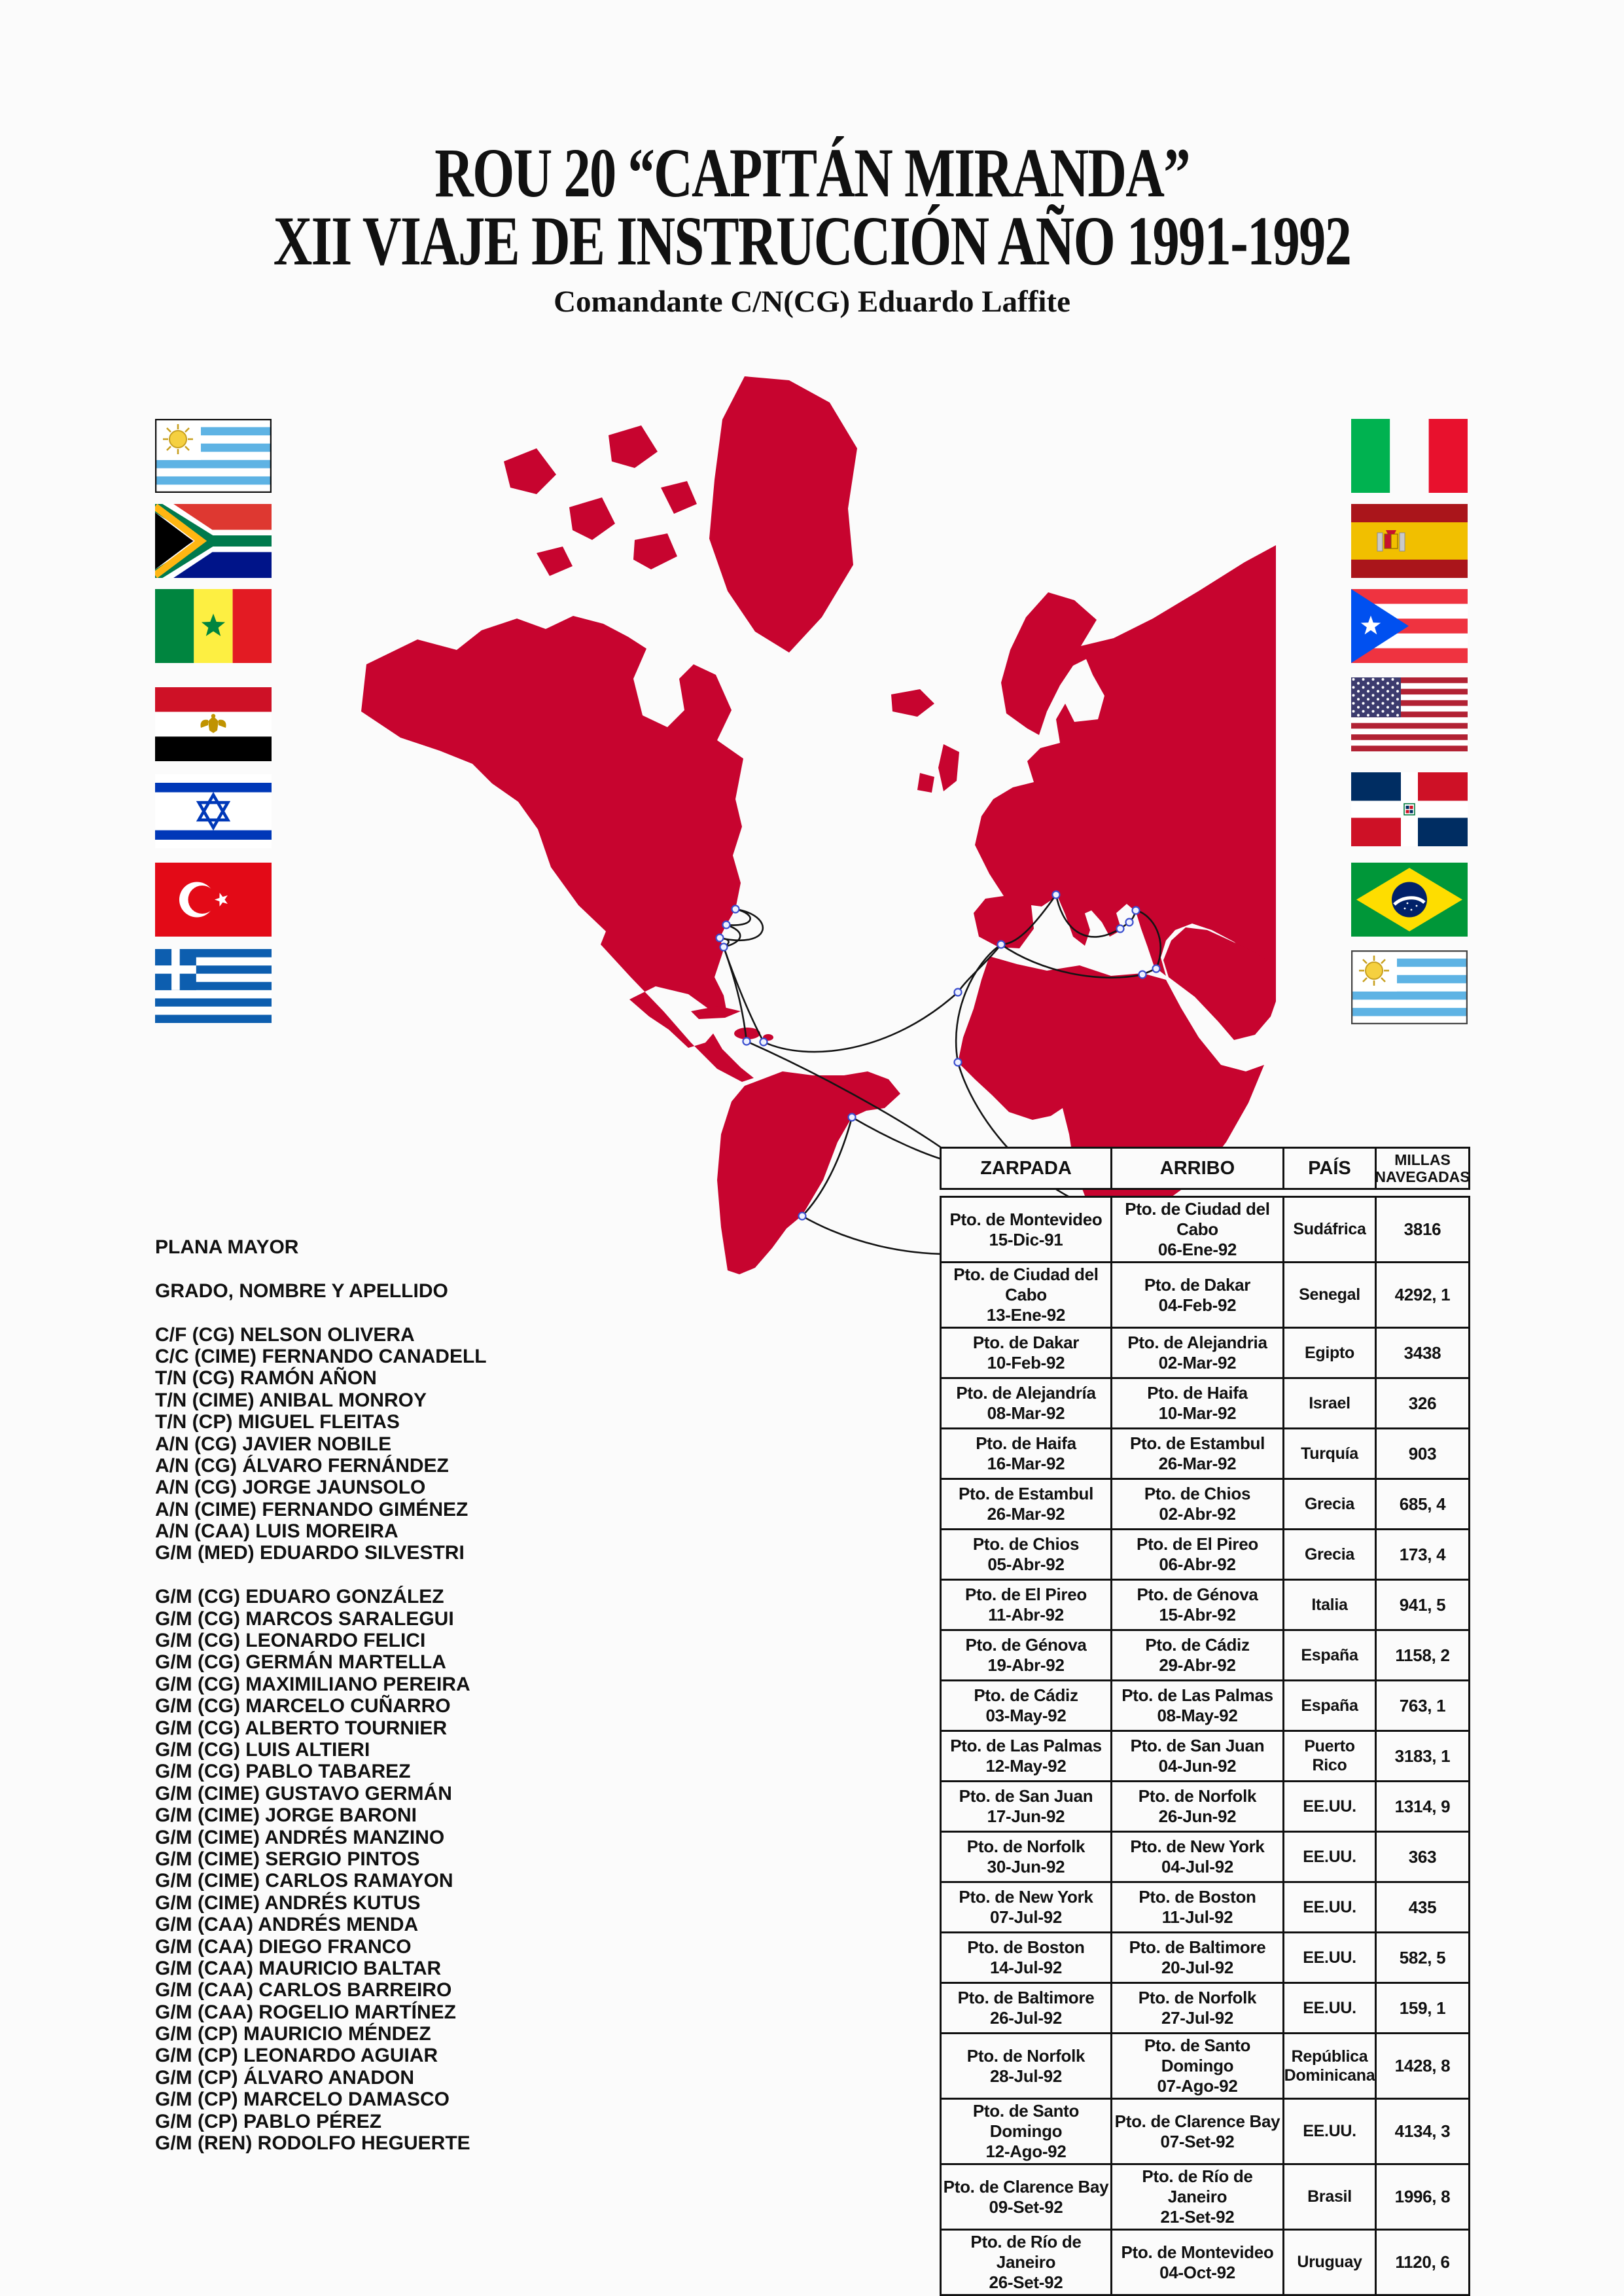  I want to click on column-header-millas: MILLAS NAVEGADAS, so click(1422, 1168).